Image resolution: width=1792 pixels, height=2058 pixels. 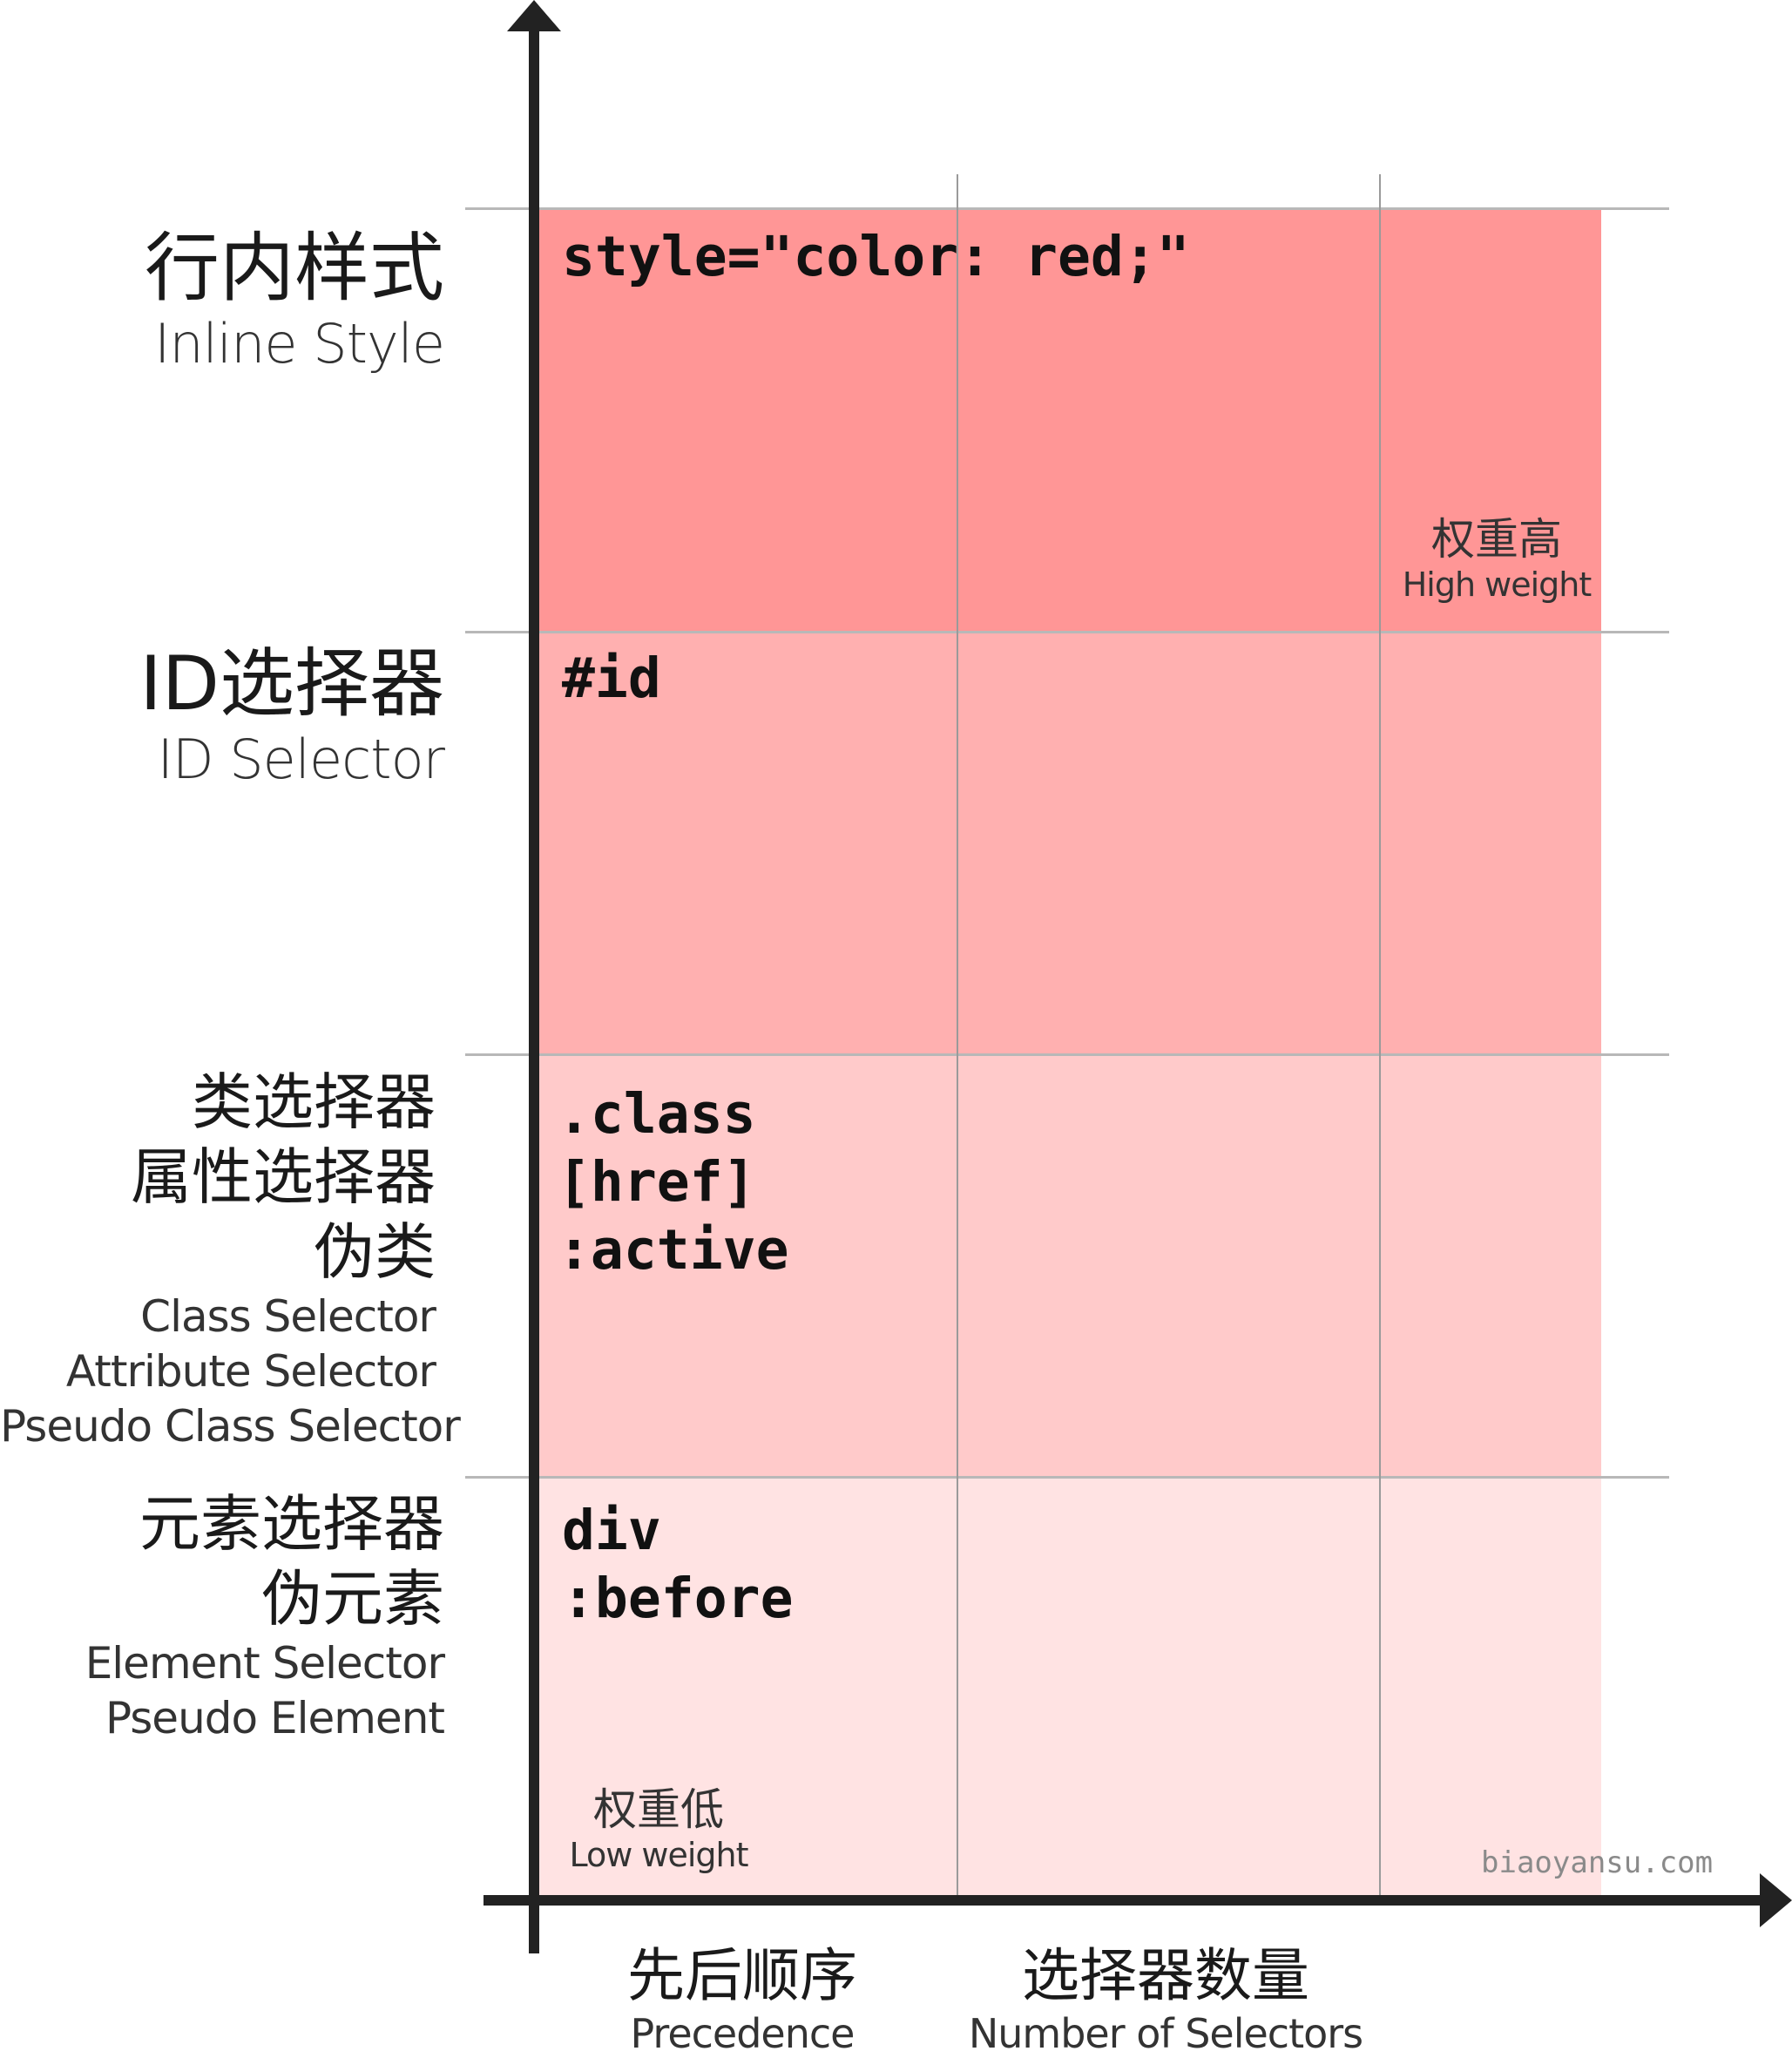 I want to click on x-label-en: Number of Selectors, so click(x=1165, y=2034).